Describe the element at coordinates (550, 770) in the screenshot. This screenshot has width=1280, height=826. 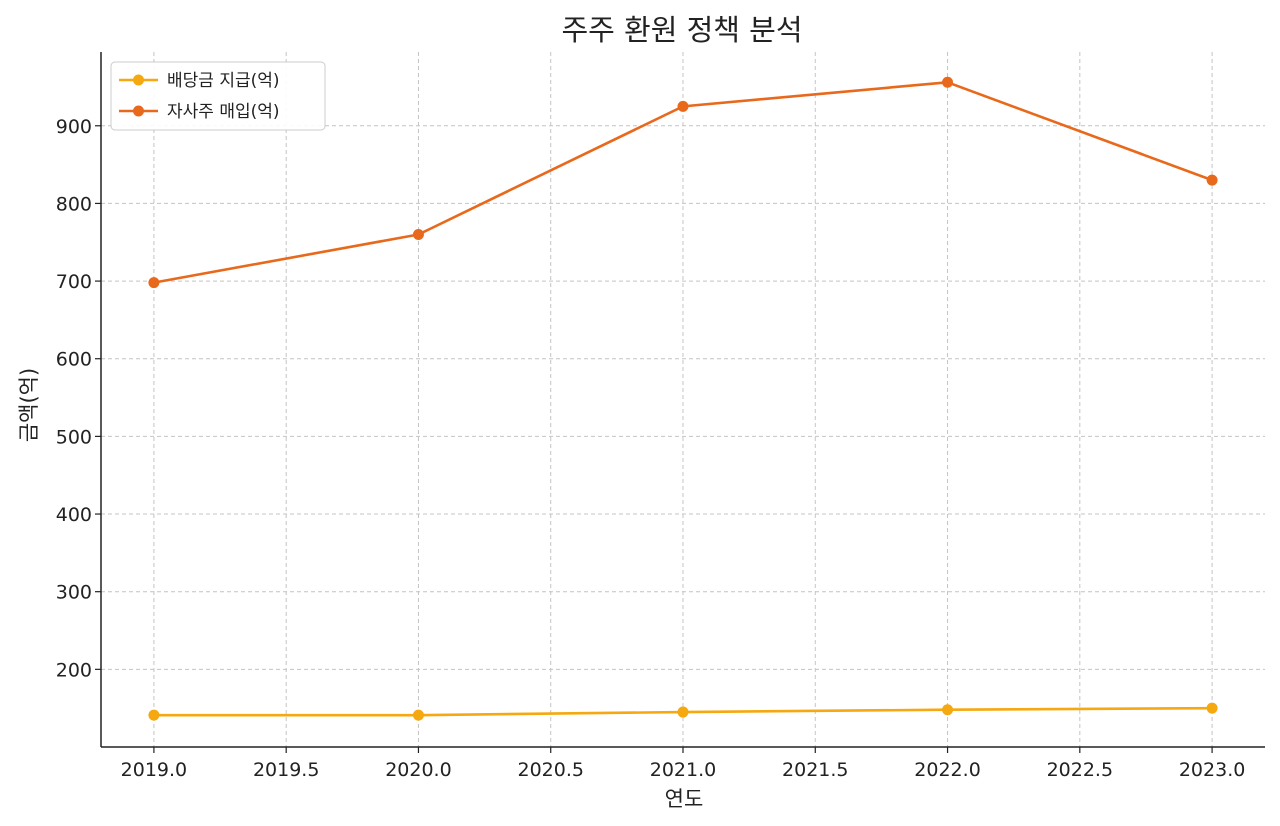
I see `x-tick-label: 2020.5` at that location.